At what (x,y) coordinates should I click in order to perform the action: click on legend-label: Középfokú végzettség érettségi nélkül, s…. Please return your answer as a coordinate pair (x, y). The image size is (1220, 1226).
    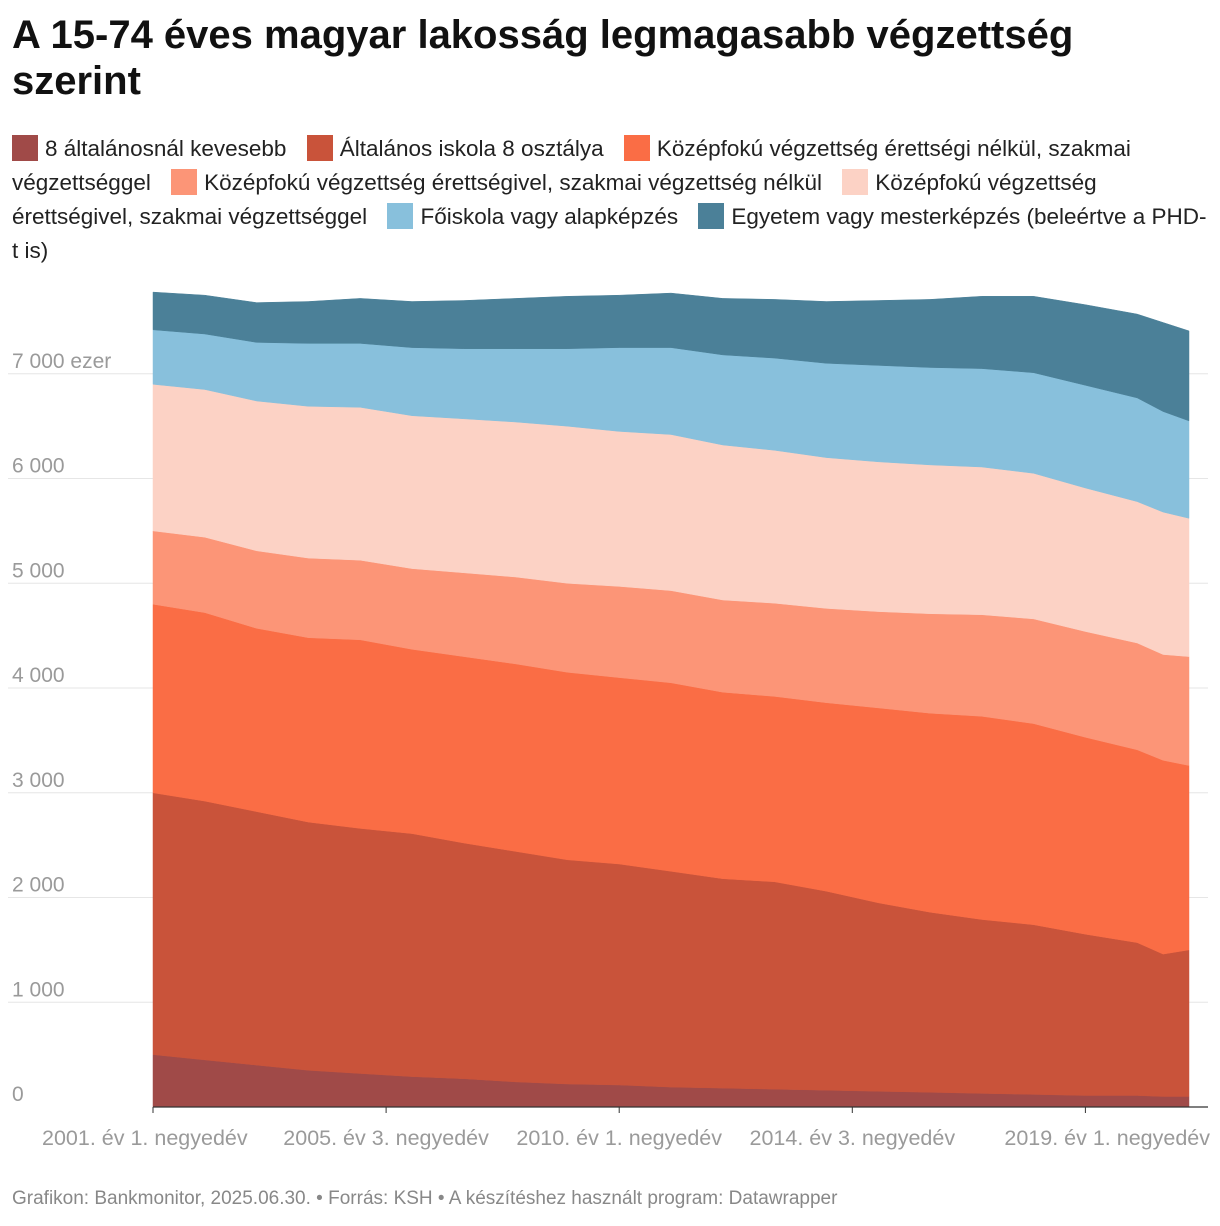
    Looking at the image, I should click on (571, 165).